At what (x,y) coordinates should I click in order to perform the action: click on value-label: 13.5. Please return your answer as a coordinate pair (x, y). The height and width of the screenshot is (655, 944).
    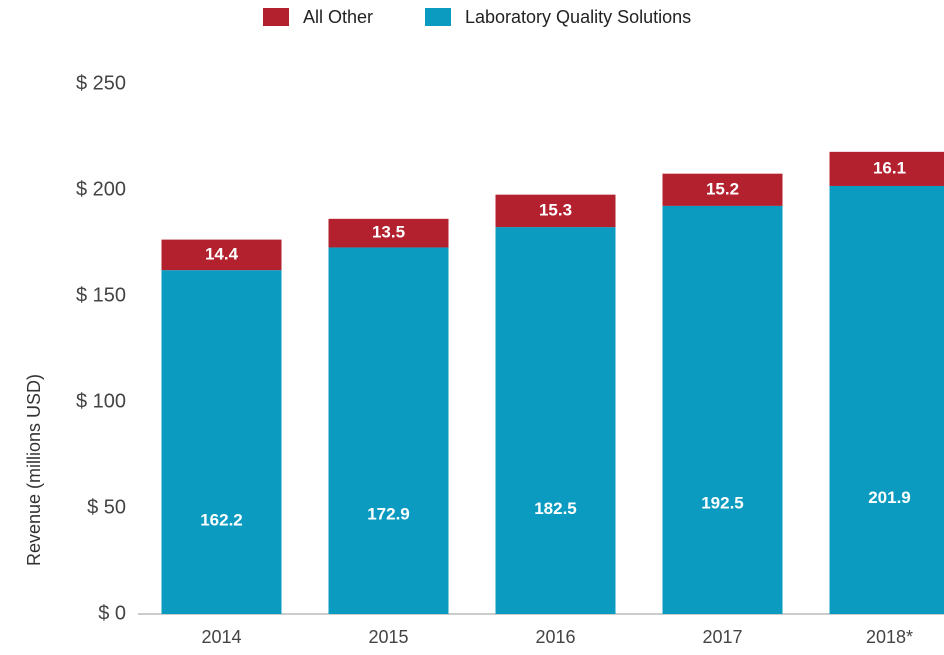
    Looking at the image, I should click on (388, 232).